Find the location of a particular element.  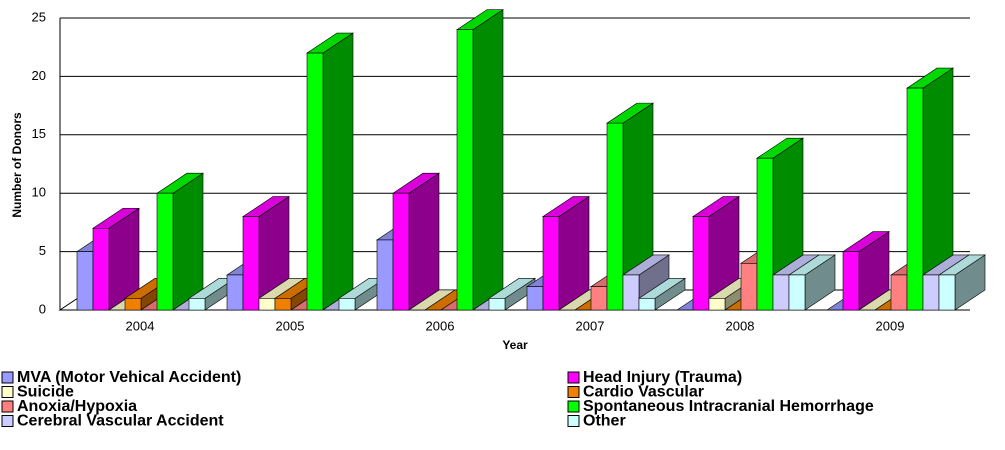

legend-label: Suicide is located at coordinates (45, 392).